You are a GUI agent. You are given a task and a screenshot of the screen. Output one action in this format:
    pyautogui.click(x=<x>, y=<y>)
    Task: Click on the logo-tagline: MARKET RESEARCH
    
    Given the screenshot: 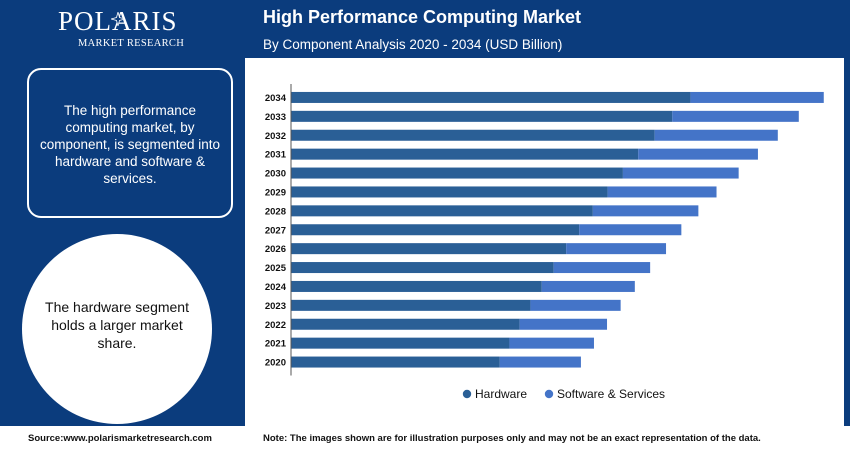 What is the action you would take?
    pyautogui.click(x=131, y=43)
    